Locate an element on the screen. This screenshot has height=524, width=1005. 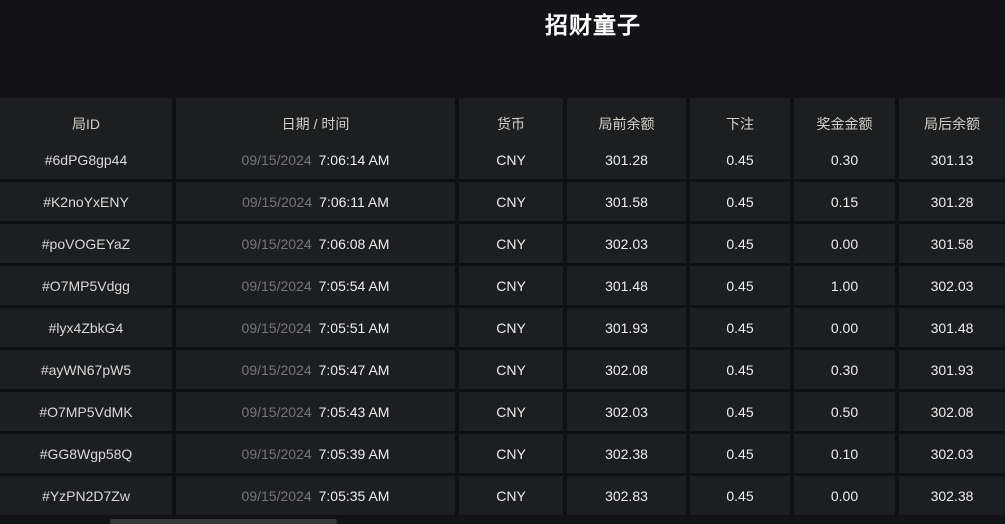
balance-after-cell: 301.28 is located at coordinates (952, 201).